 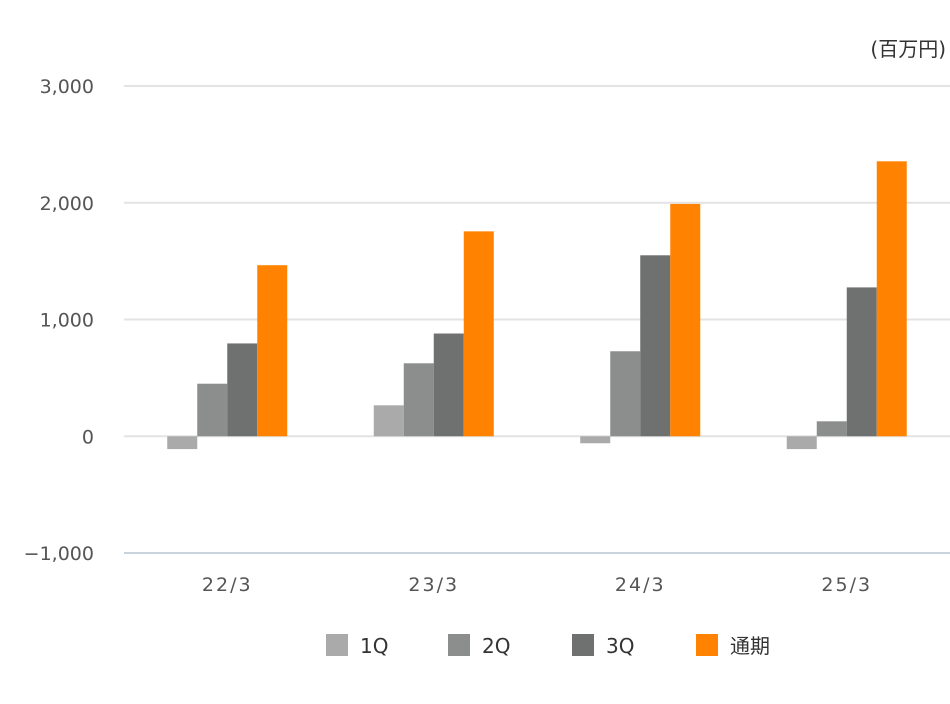 I want to click on legend-label: 通期, so click(x=750, y=646).